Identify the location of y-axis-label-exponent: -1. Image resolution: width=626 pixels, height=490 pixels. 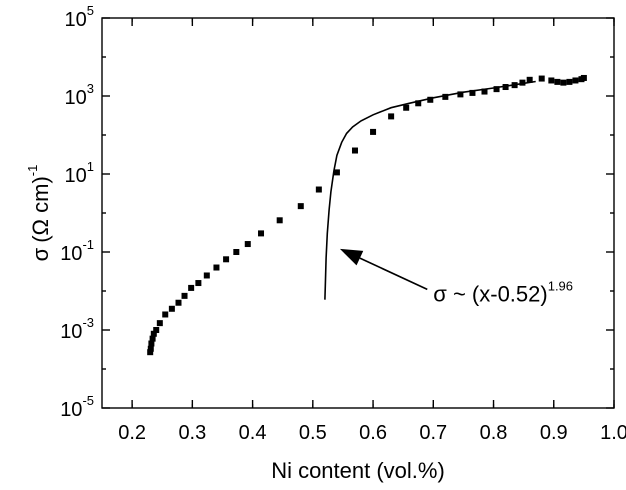
(32, 171).